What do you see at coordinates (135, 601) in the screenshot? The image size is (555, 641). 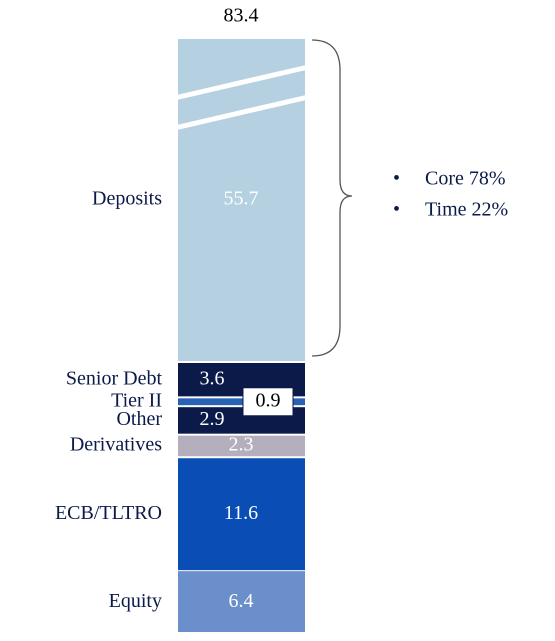 I see `category-label: Equity` at bounding box center [135, 601].